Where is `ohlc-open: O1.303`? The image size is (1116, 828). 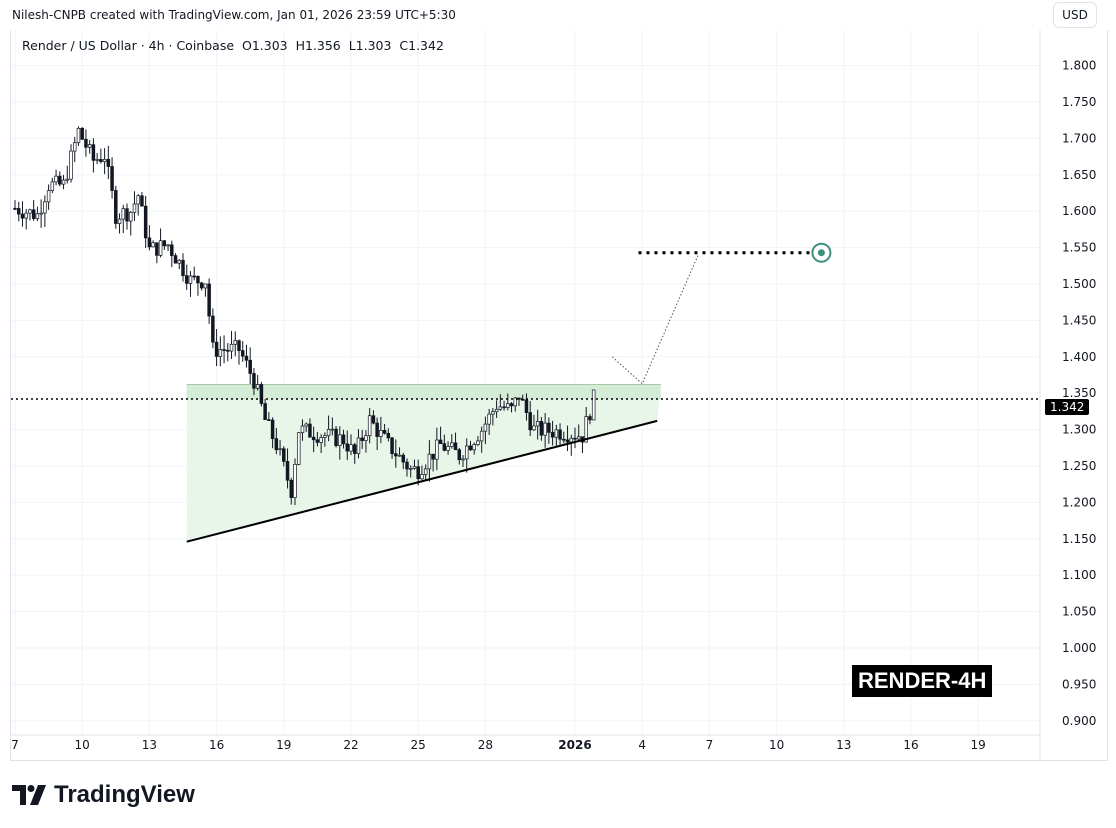
ohlc-open: O1.303 is located at coordinates (264, 45).